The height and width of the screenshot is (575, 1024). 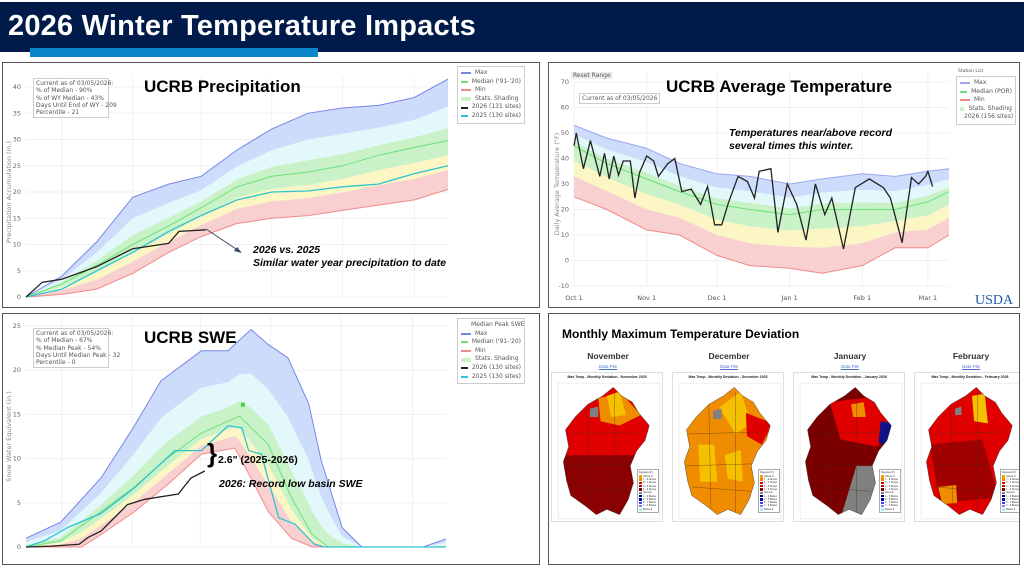 What do you see at coordinates (115, 263) in the screenshot?
I see `series-line-2026-131-sites` at bounding box center [115, 263].